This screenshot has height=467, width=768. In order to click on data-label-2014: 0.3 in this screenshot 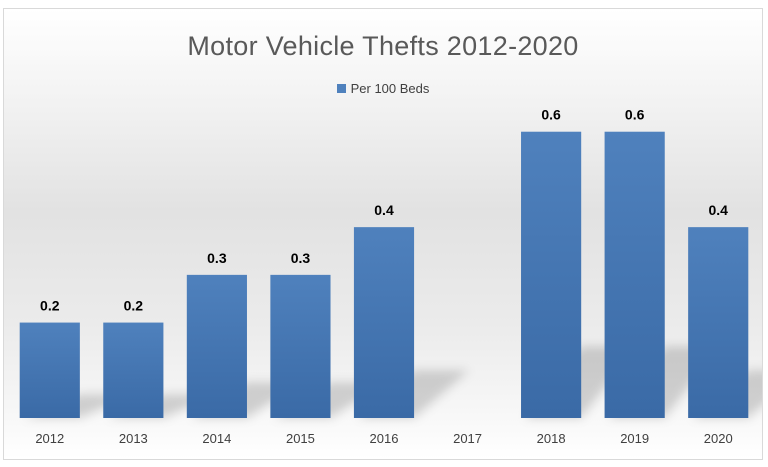, I will do `click(217, 258)`.